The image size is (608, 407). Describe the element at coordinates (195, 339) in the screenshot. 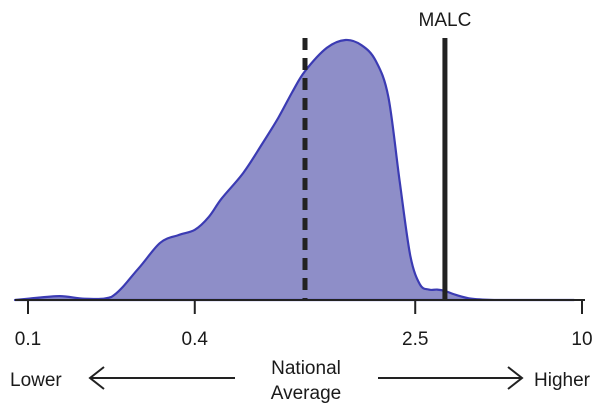

I see `x-tick-label-1: 0.4` at that location.